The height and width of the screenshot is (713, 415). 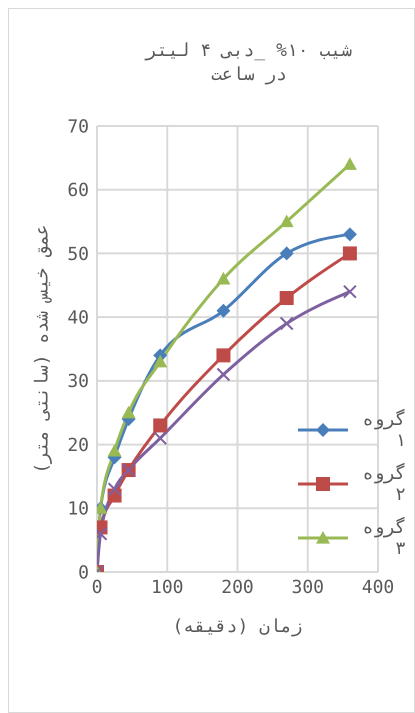 I want to click on legend-label: گروه ۱, so click(x=384, y=430).